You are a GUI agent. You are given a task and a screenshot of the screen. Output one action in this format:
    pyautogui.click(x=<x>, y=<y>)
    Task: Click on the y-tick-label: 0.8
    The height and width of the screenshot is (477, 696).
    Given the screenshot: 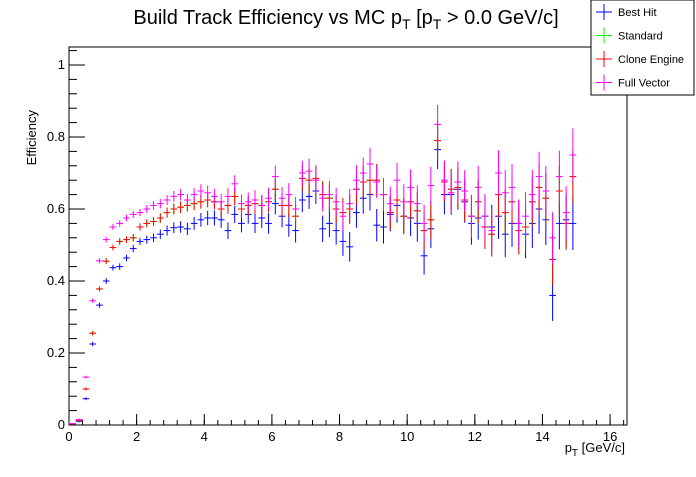 What is the action you would take?
    pyautogui.click(x=56, y=136)
    